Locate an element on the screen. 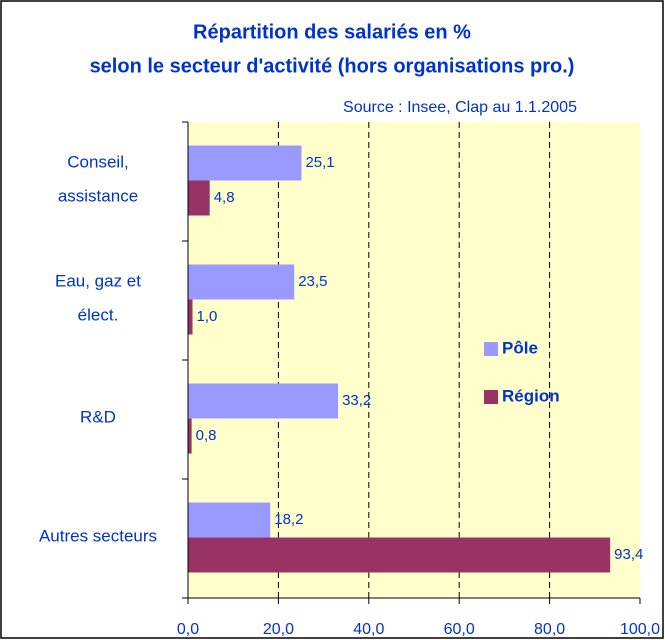 The height and width of the screenshot is (640, 665). x-tick-label: 20,0 is located at coordinates (278, 629).